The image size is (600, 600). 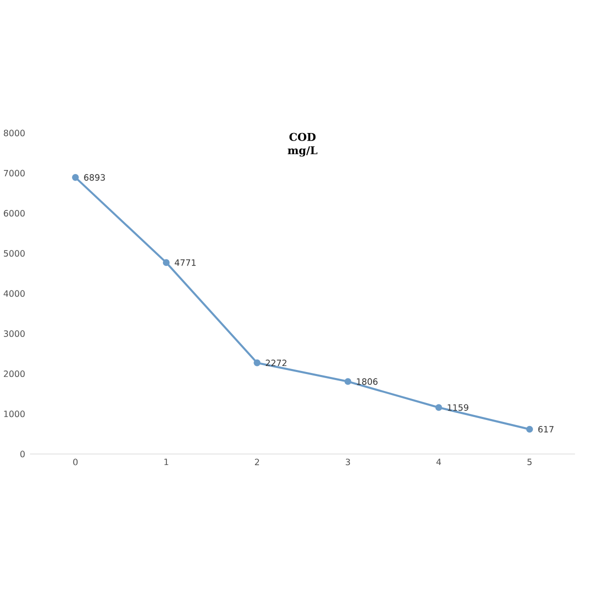 What do you see at coordinates (348, 462) in the screenshot?
I see `x-tick-label: 3` at bounding box center [348, 462].